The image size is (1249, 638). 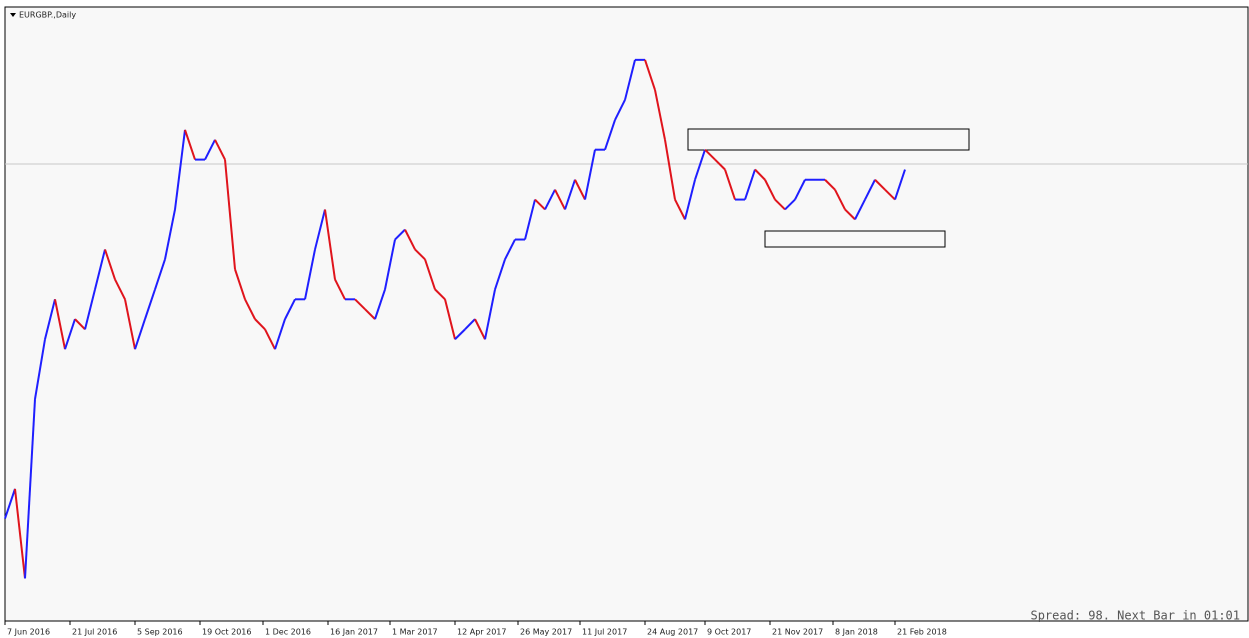 What do you see at coordinates (160, 632) in the screenshot?
I see `x-tick-label: 5 Sep 2016` at bounding box center [160, 632].